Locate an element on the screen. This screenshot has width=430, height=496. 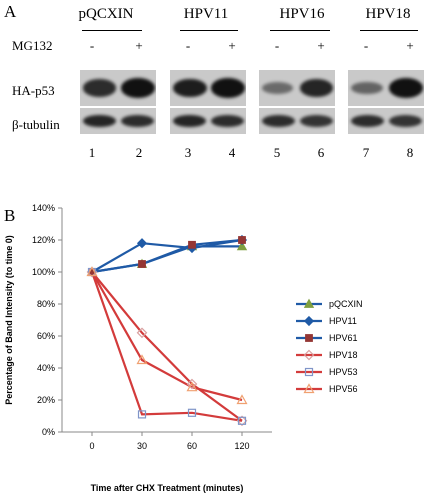
legend-label-hpv11: HPV11 is located at coordinates (343, 321).